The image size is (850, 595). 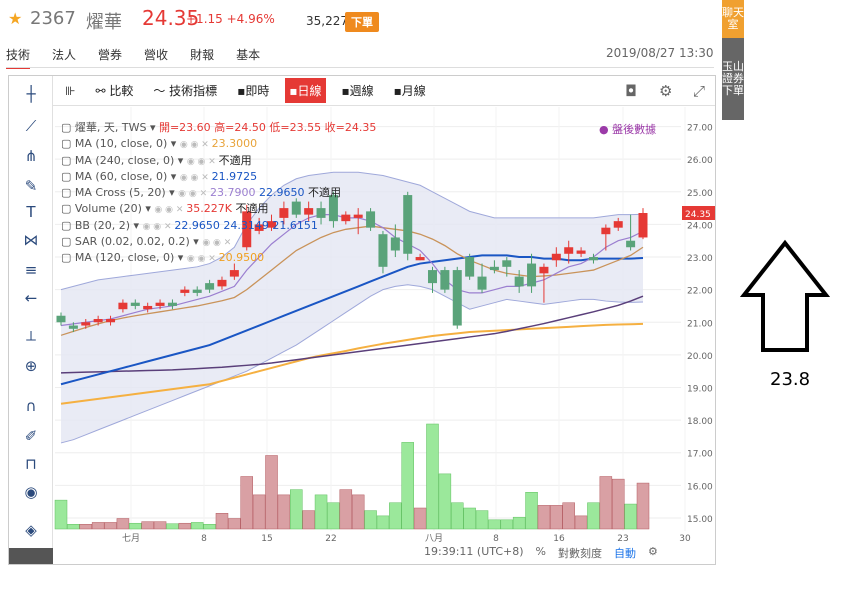 What do you see at coordinates (31, 298) in the screenshot?
I see `arrow-back-icon: ←` at bounding box center [31, 298].